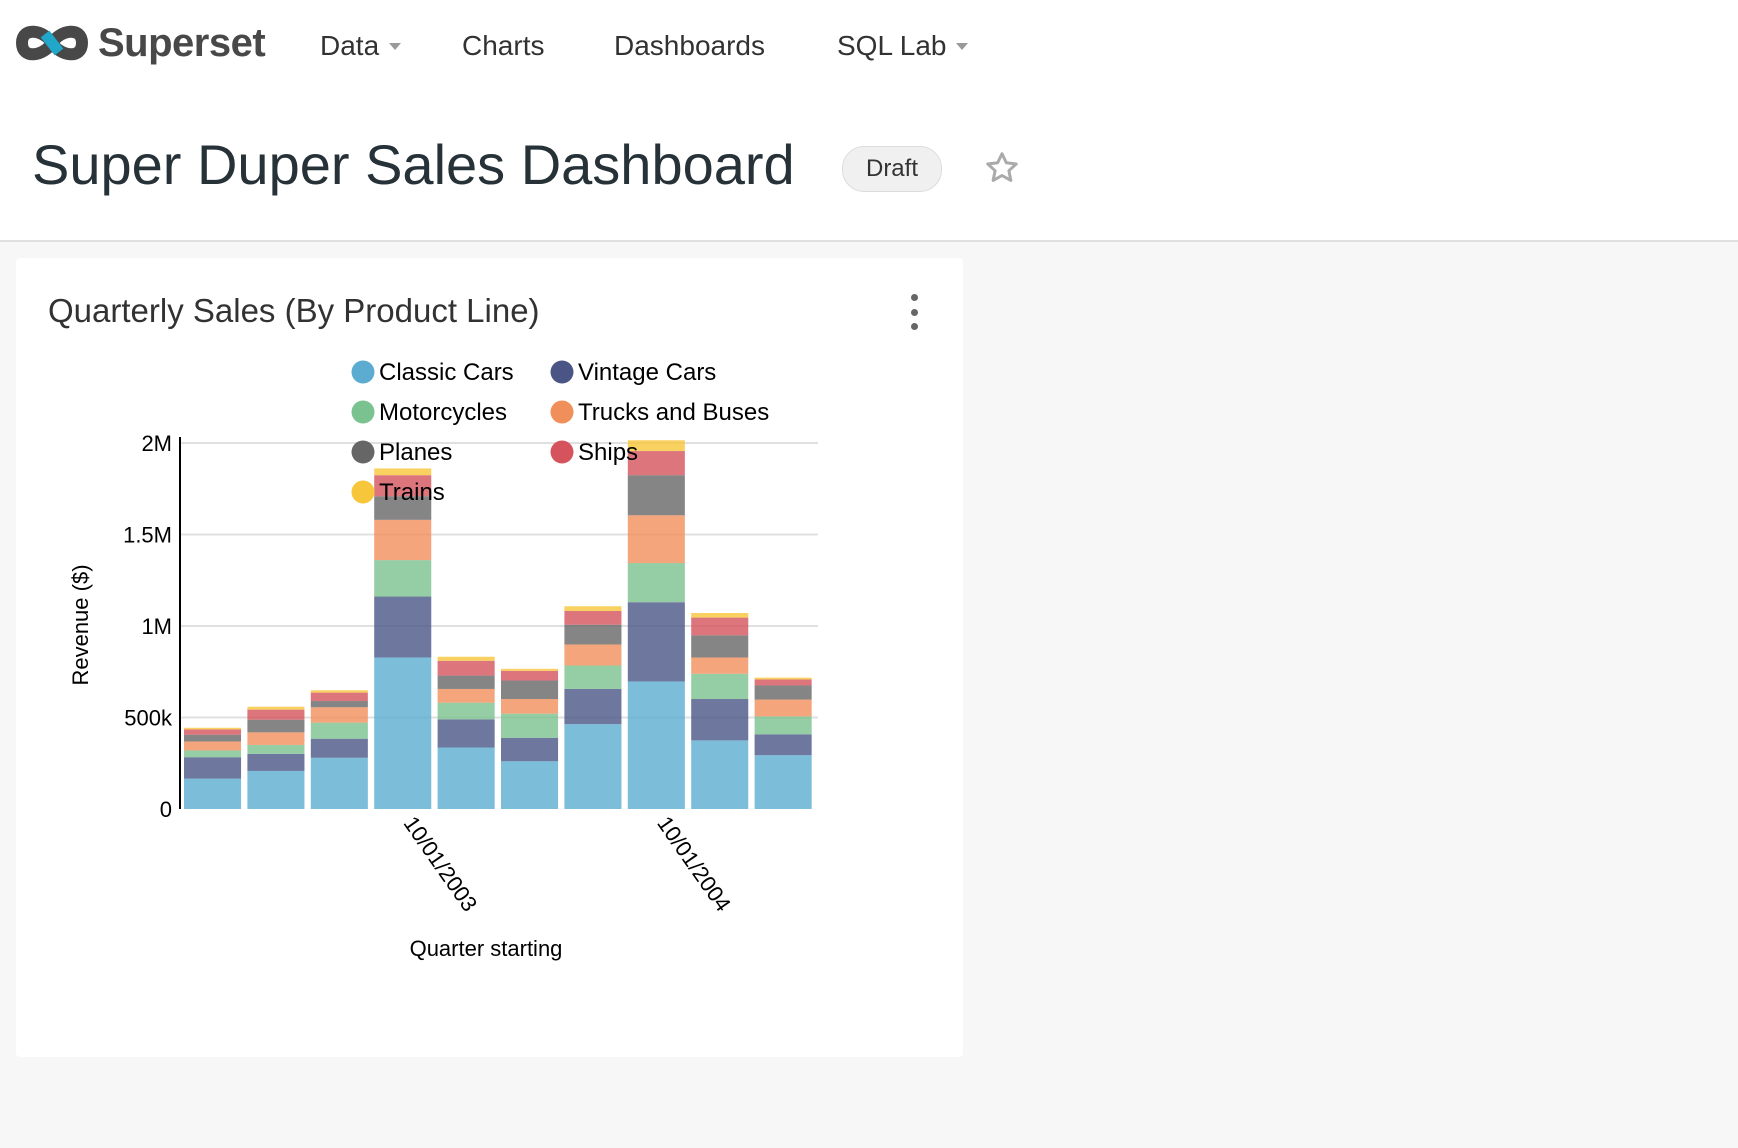  Describe the element at coordinates (413, 164) in the screenshot. I see `dashboard-title: Super Duper Sales Dashboard` at that location.